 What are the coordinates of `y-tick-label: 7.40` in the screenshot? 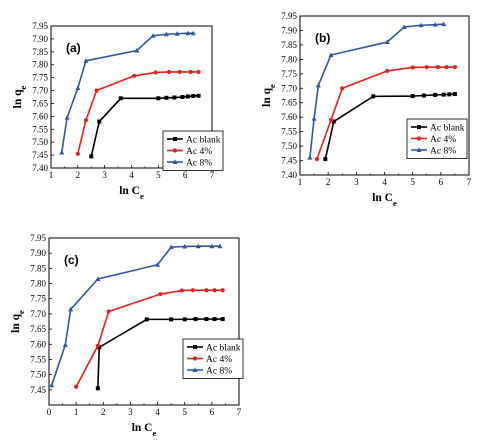 It's located at (40, 168).